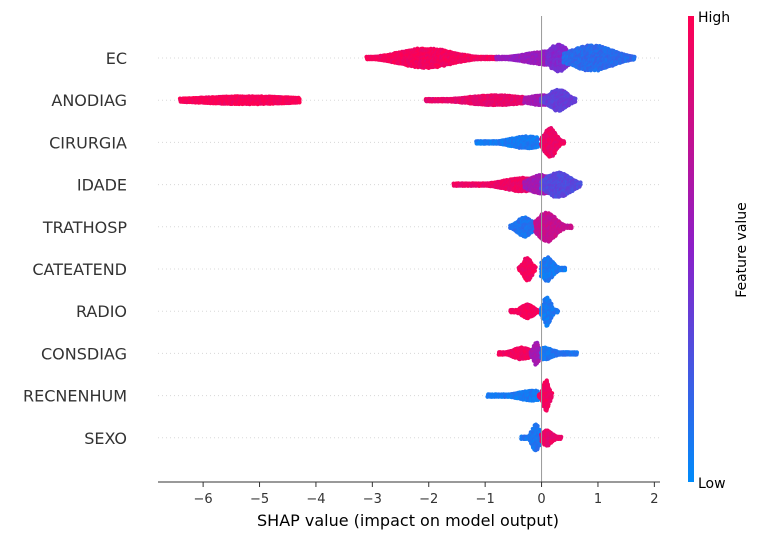 This screenshot has width=760, height=540. I want to click on feature-row: CATEATEND, so click(346, 269).